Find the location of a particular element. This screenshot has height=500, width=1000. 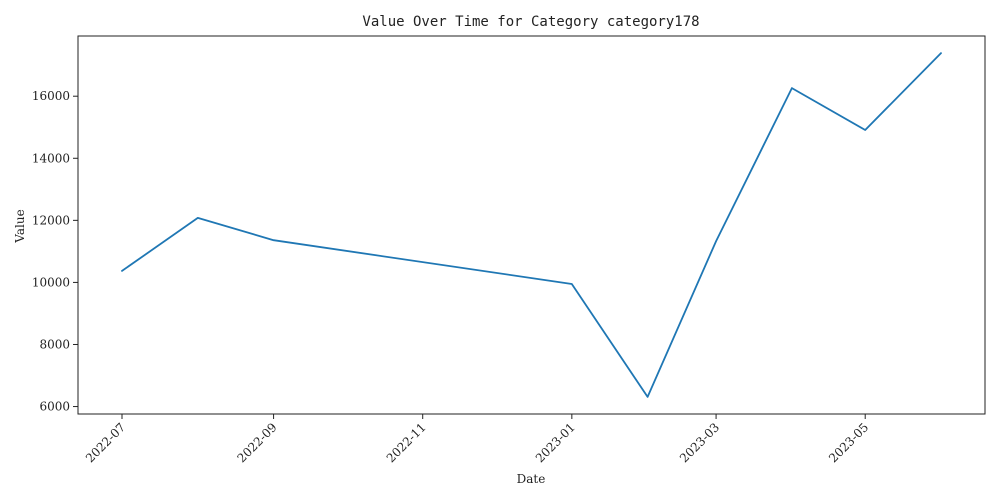

y-axis-label: Value is located at coordinates (20, 226).